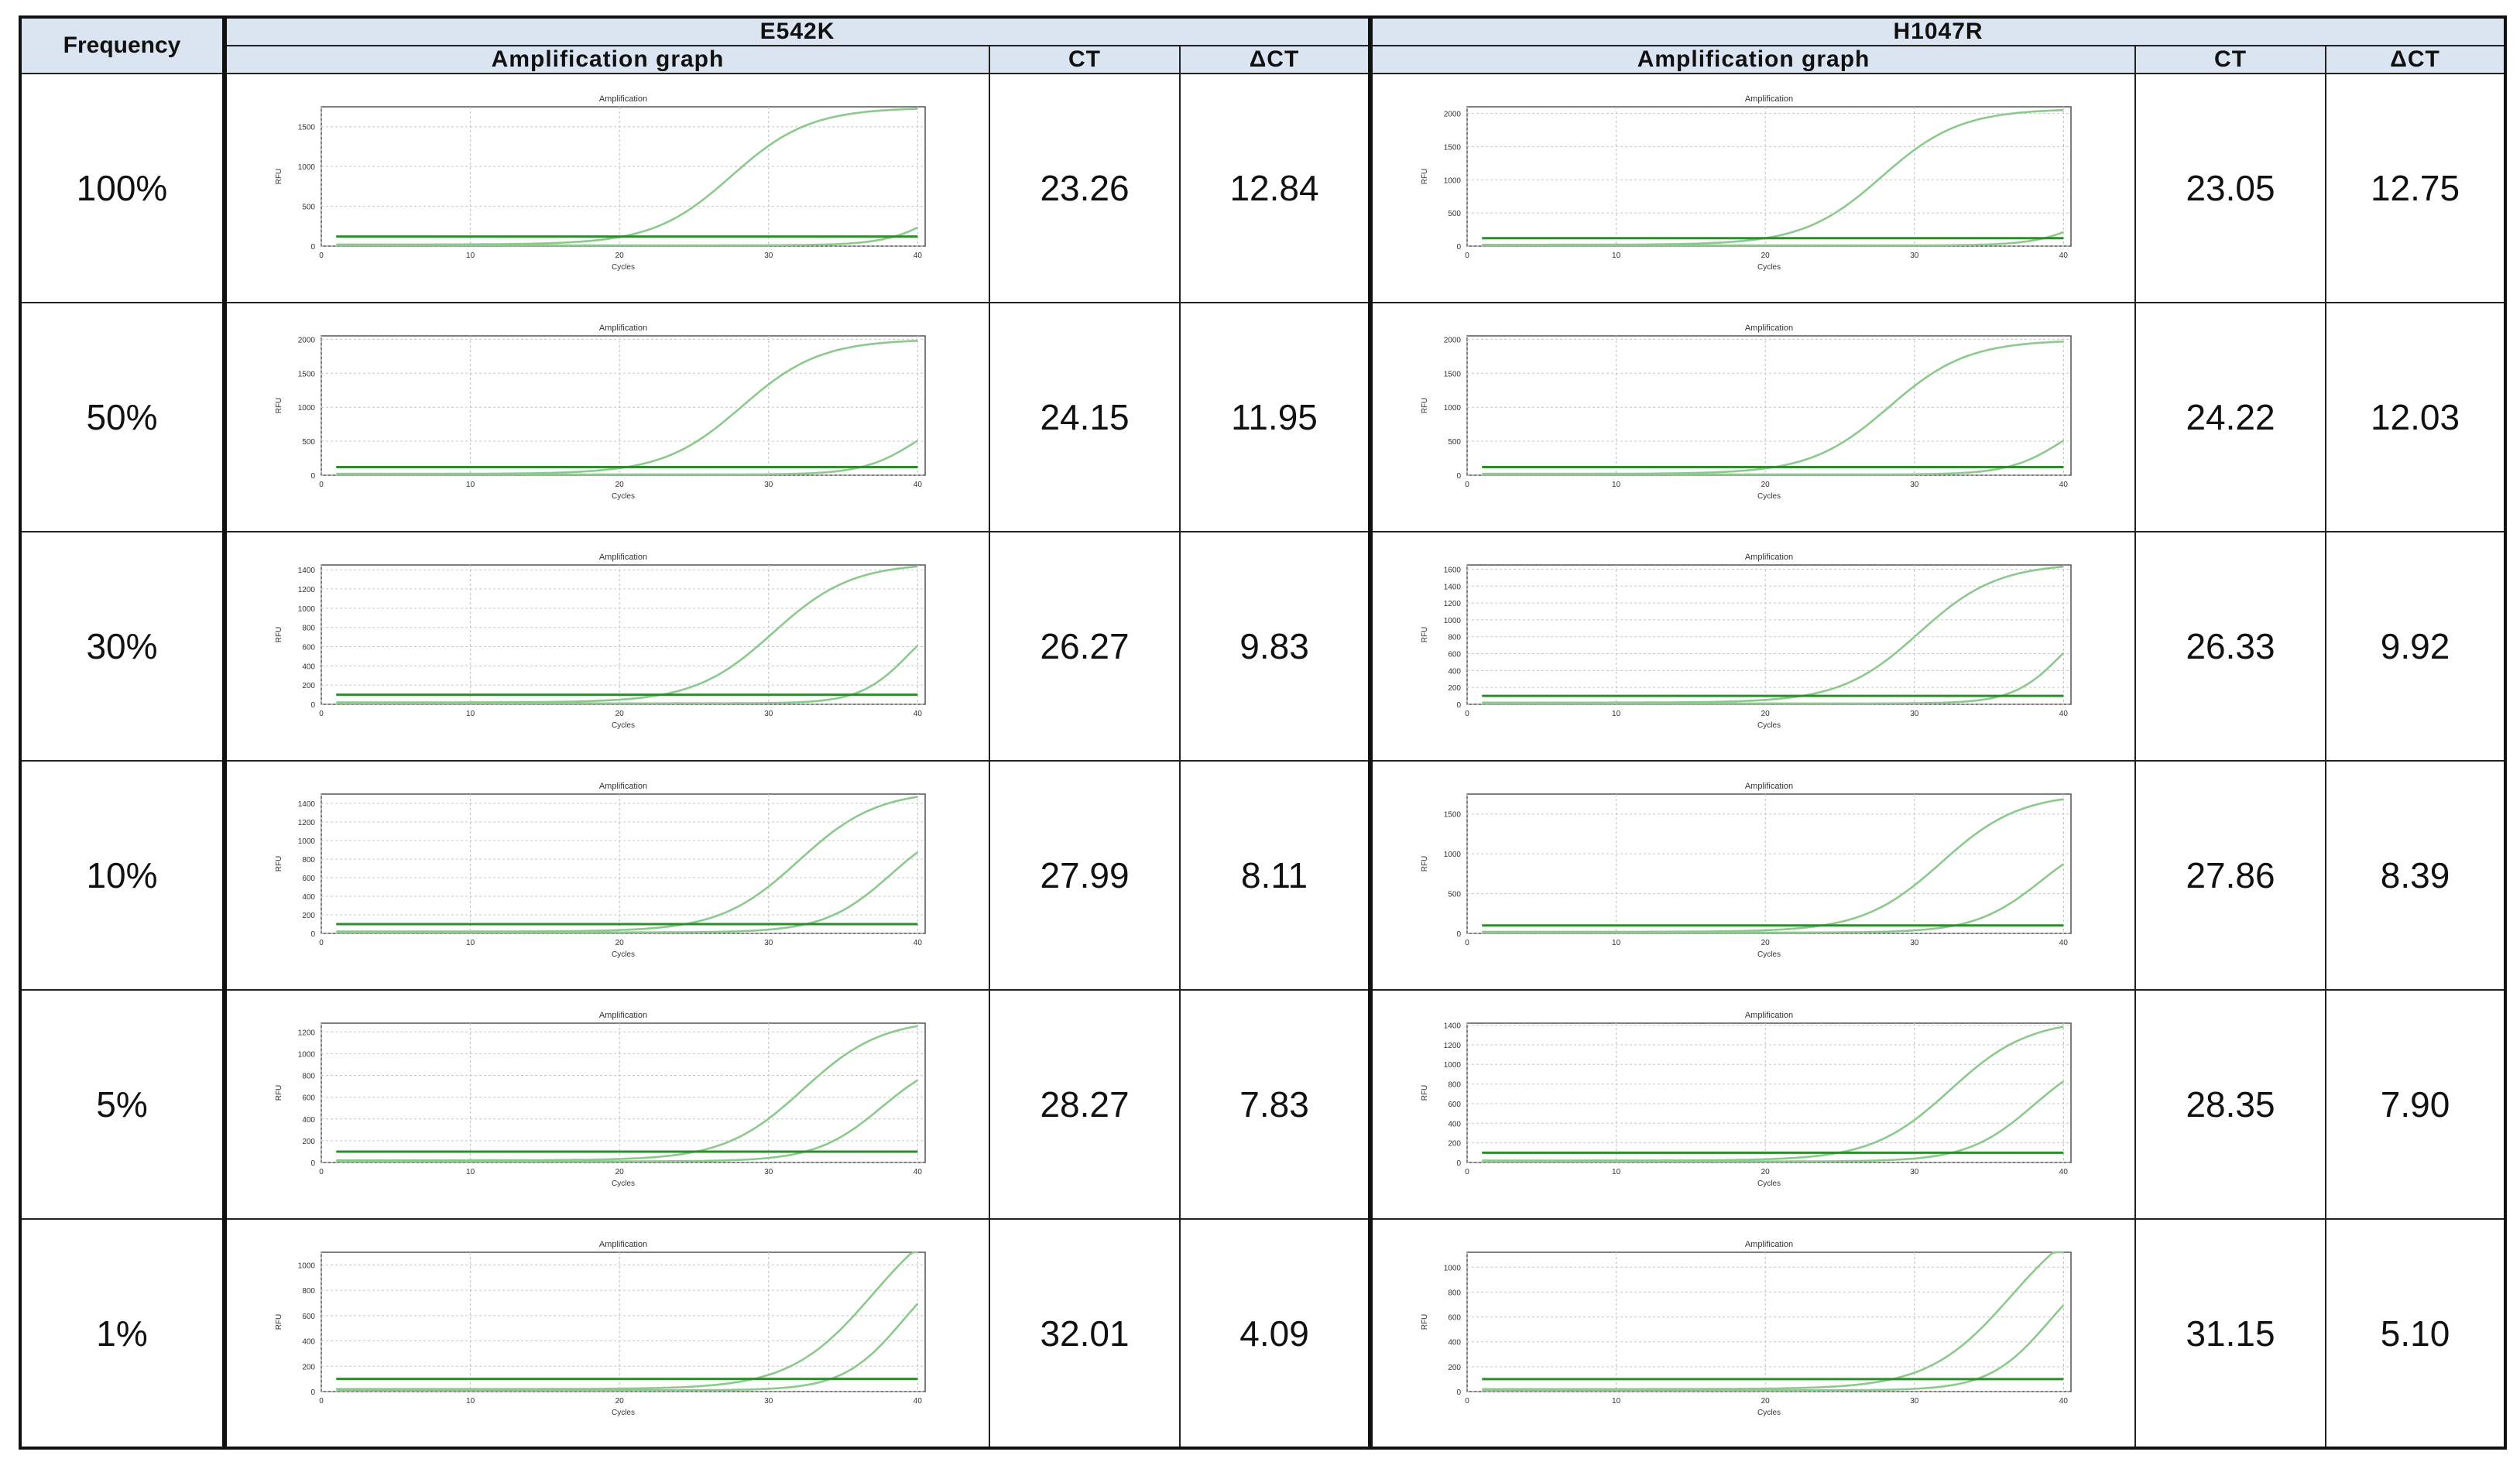  I want to click on y-tick-label: 2000, so click(307, 340).